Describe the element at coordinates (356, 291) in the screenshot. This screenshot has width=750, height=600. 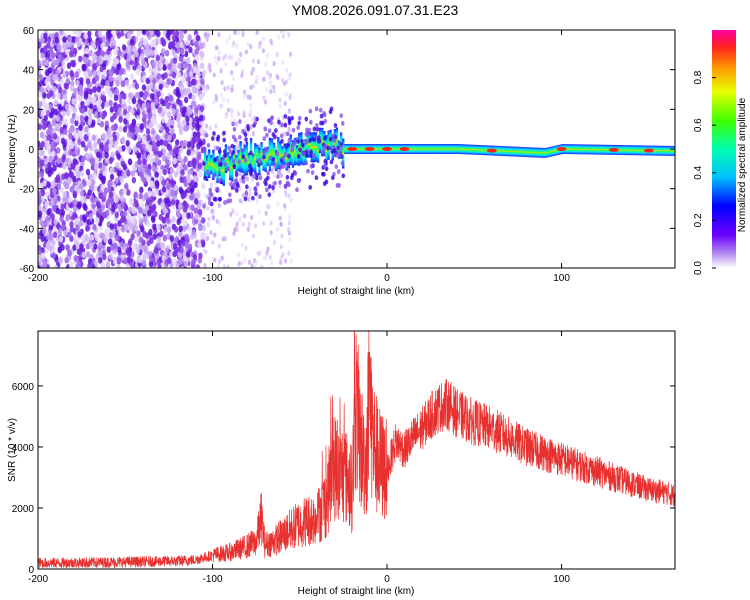
I see `spectrogram-xlabel: Height of straight line (km)` at that location.